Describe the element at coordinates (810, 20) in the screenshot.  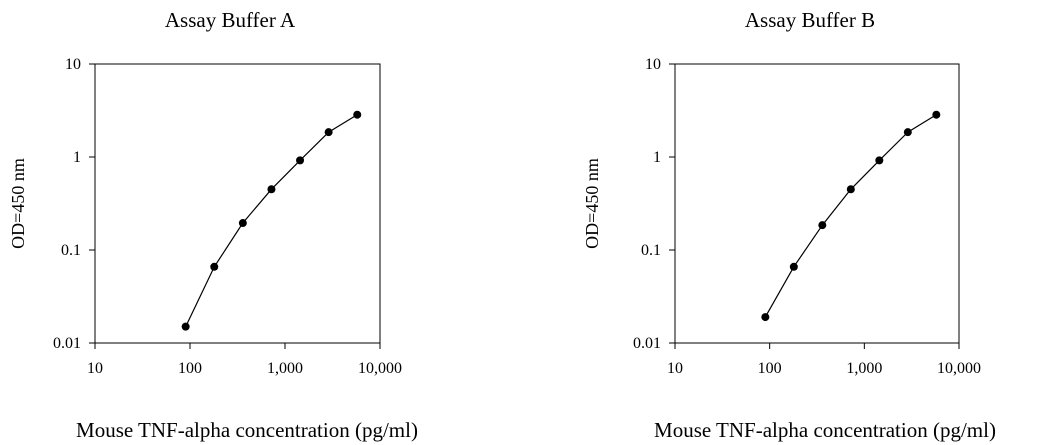
I see `chart-title: Assay Buffer B` at that location.